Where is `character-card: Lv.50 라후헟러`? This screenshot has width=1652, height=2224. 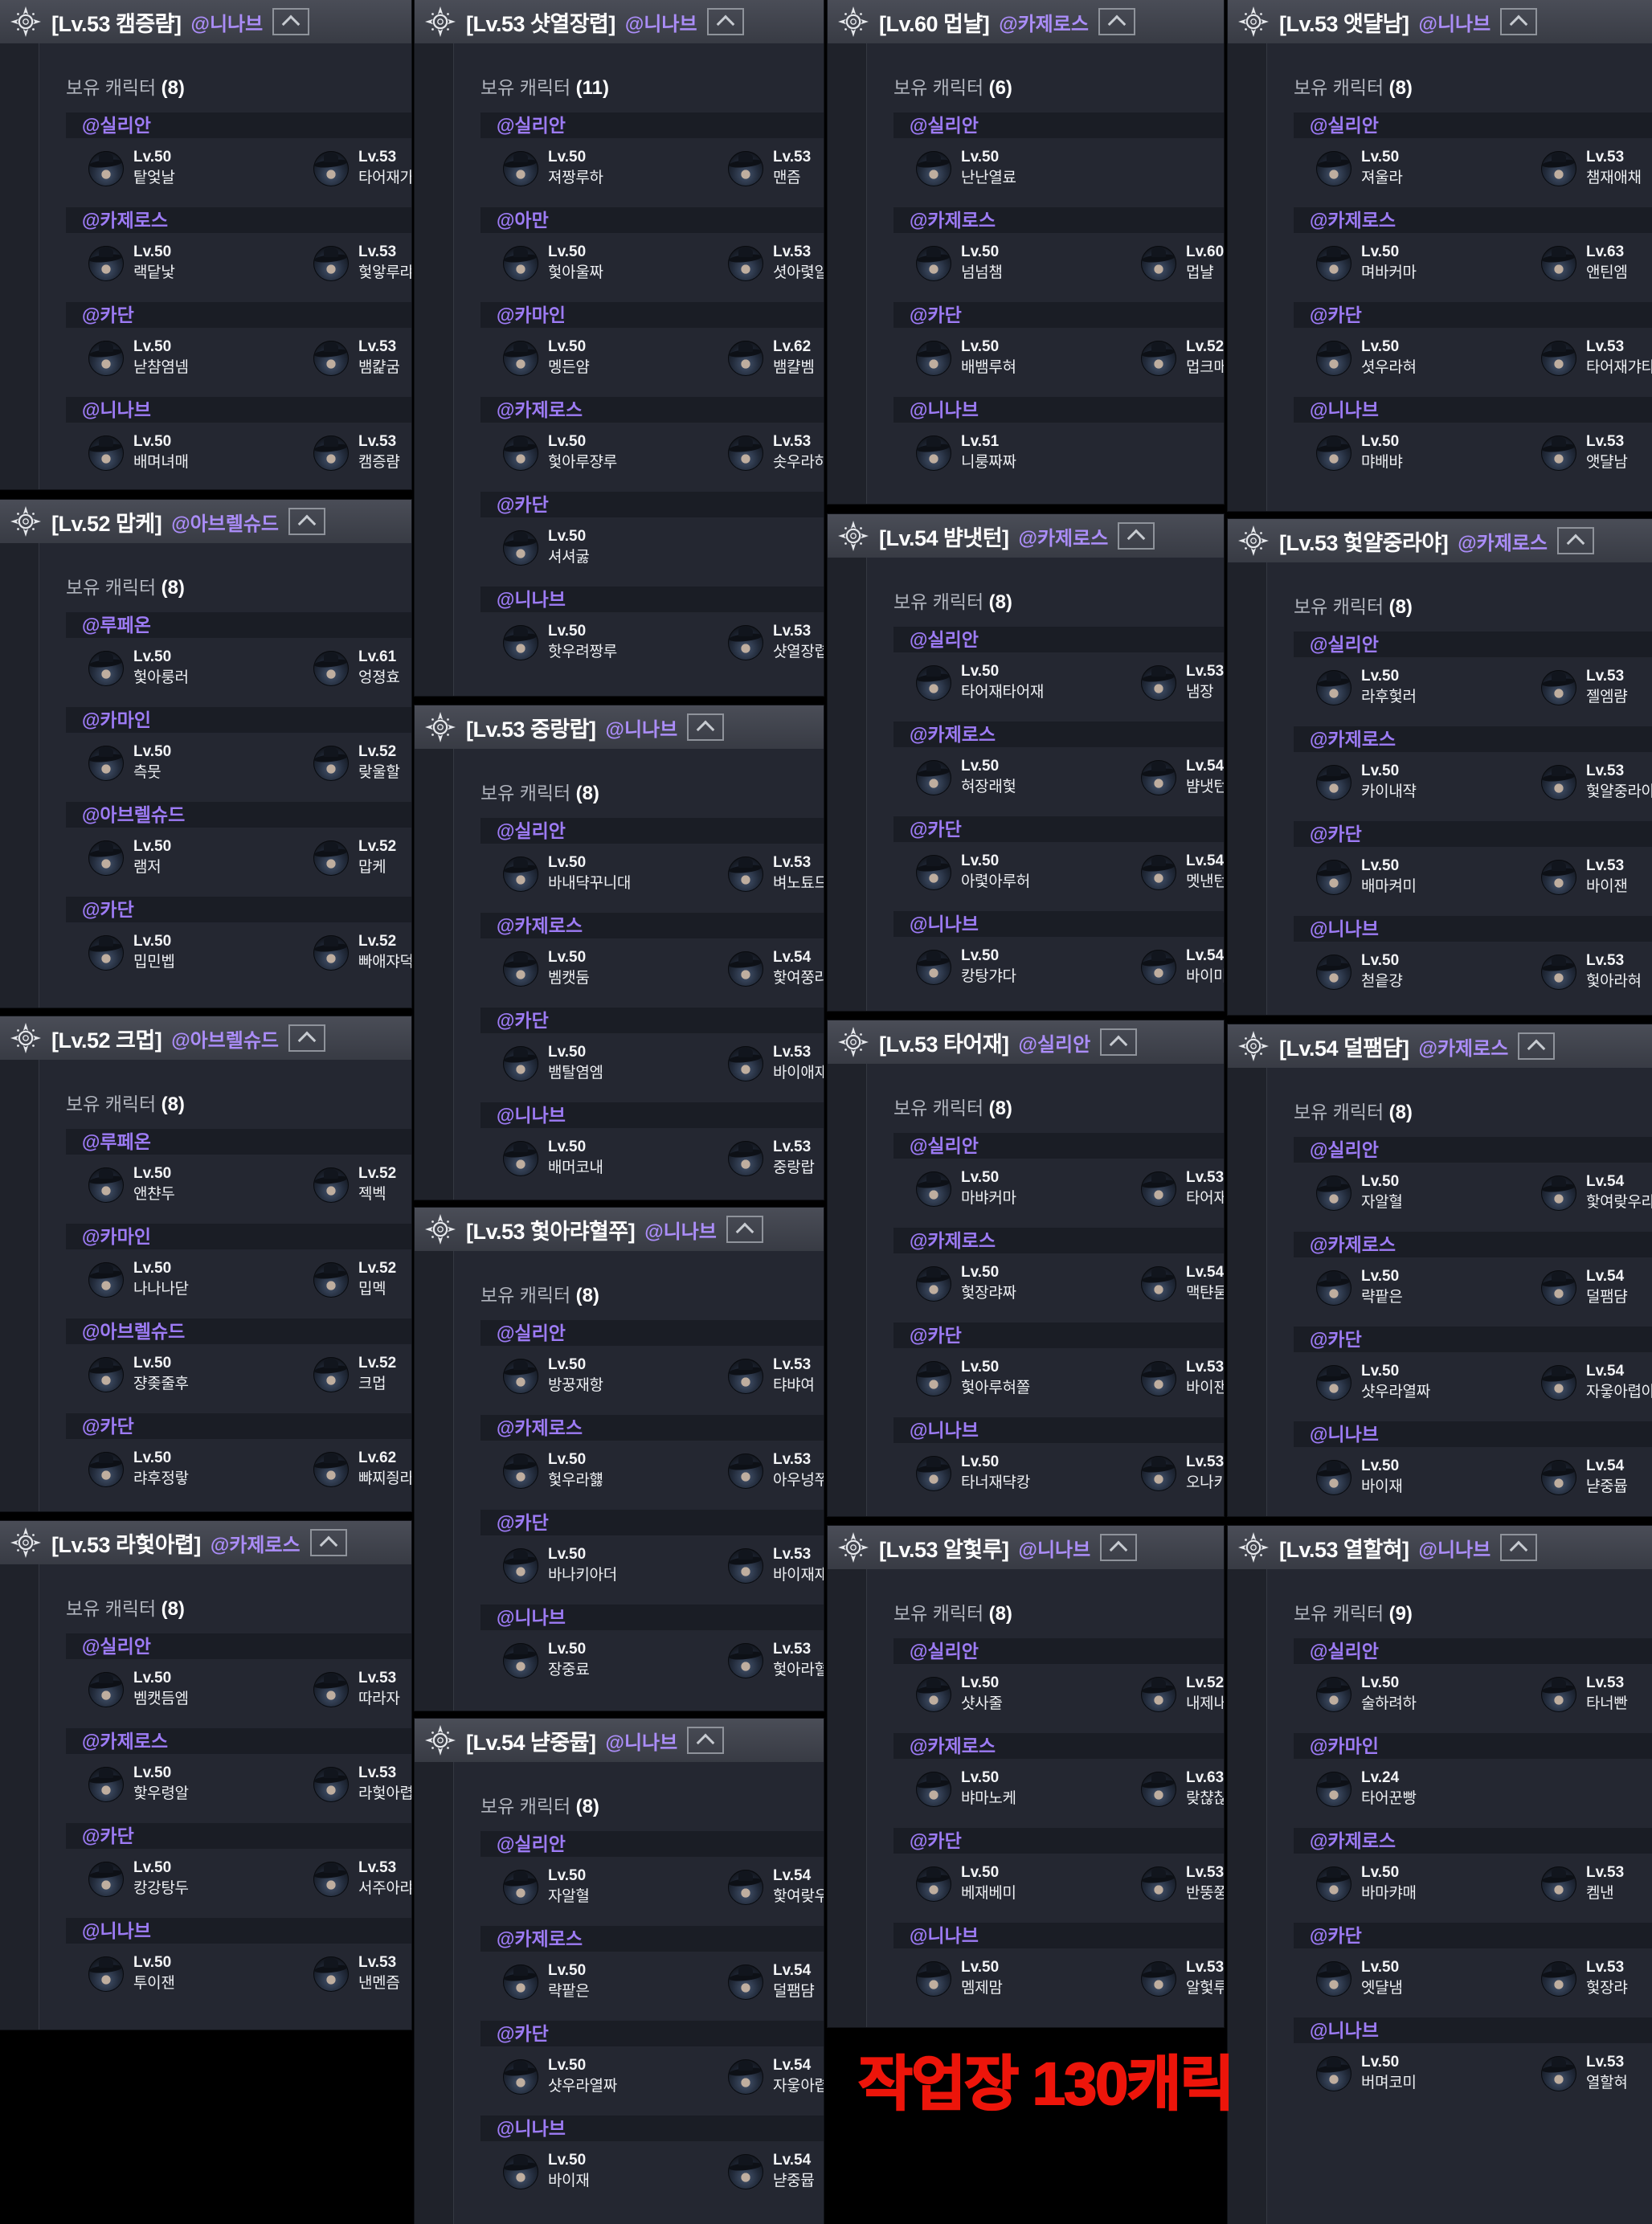
character-card: Lv.50 라후헟러 is located at coordinates (1367, 687).